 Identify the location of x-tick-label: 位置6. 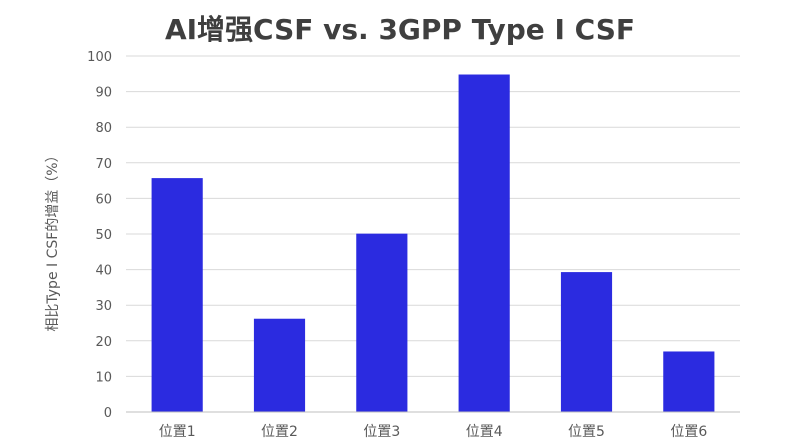
(688, 432).